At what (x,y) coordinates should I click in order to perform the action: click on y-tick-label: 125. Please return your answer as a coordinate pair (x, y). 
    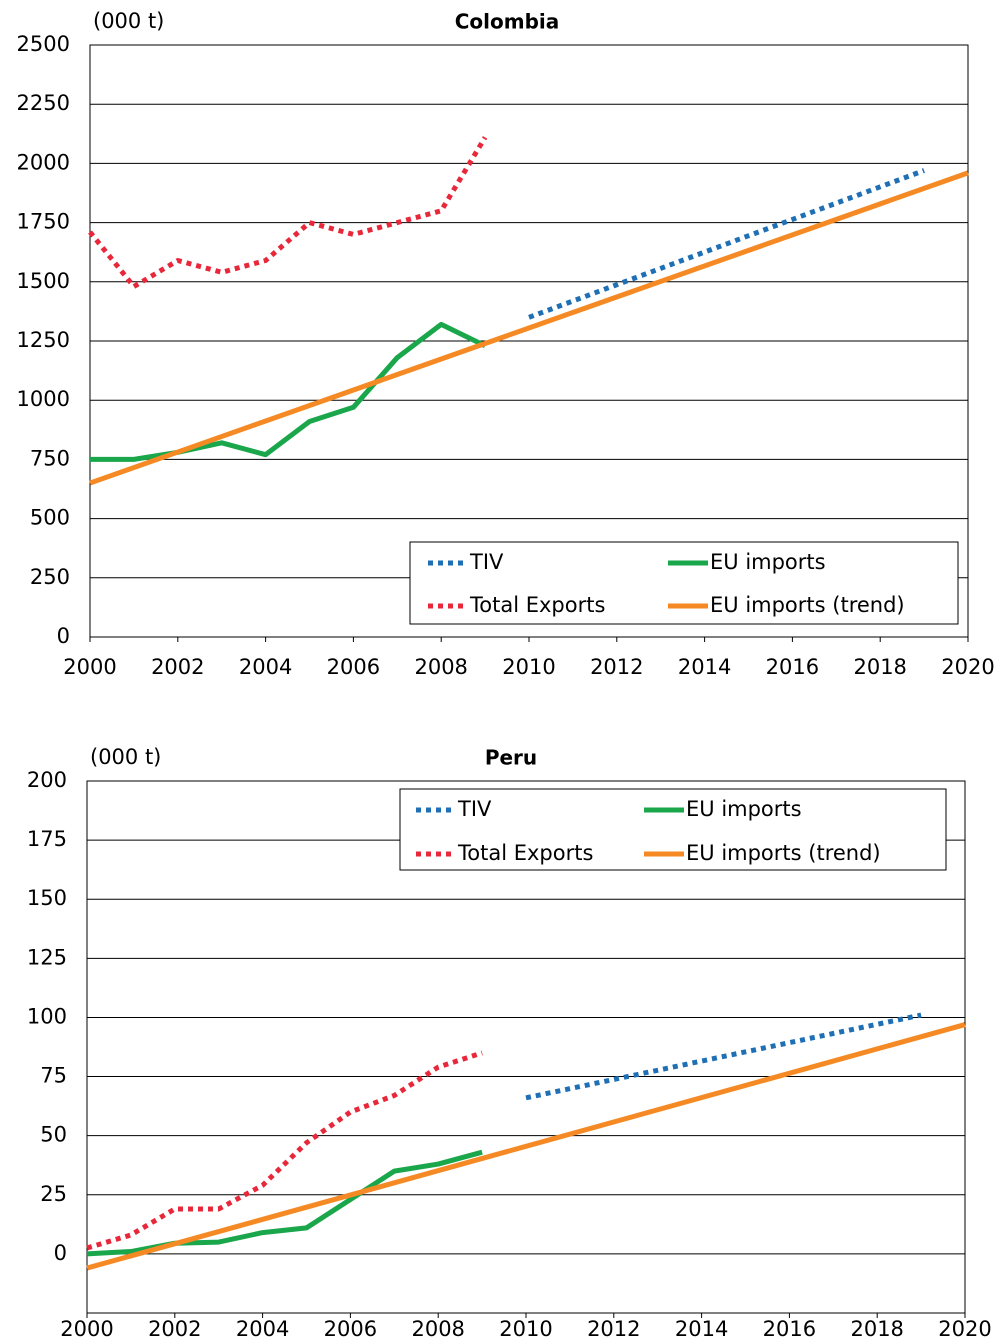
    Looking at the image, I should click on (47, 957).